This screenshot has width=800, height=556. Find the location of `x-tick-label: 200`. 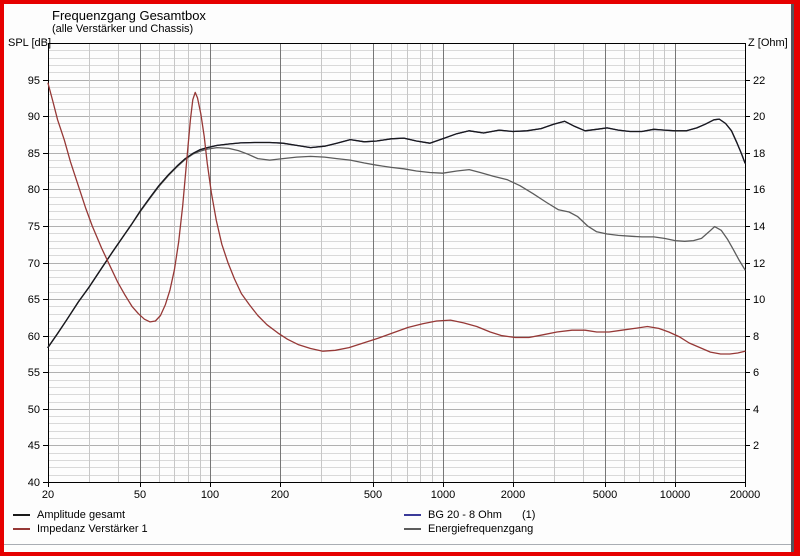

x-tick-label: 200 is located at coordinates (280, 495).